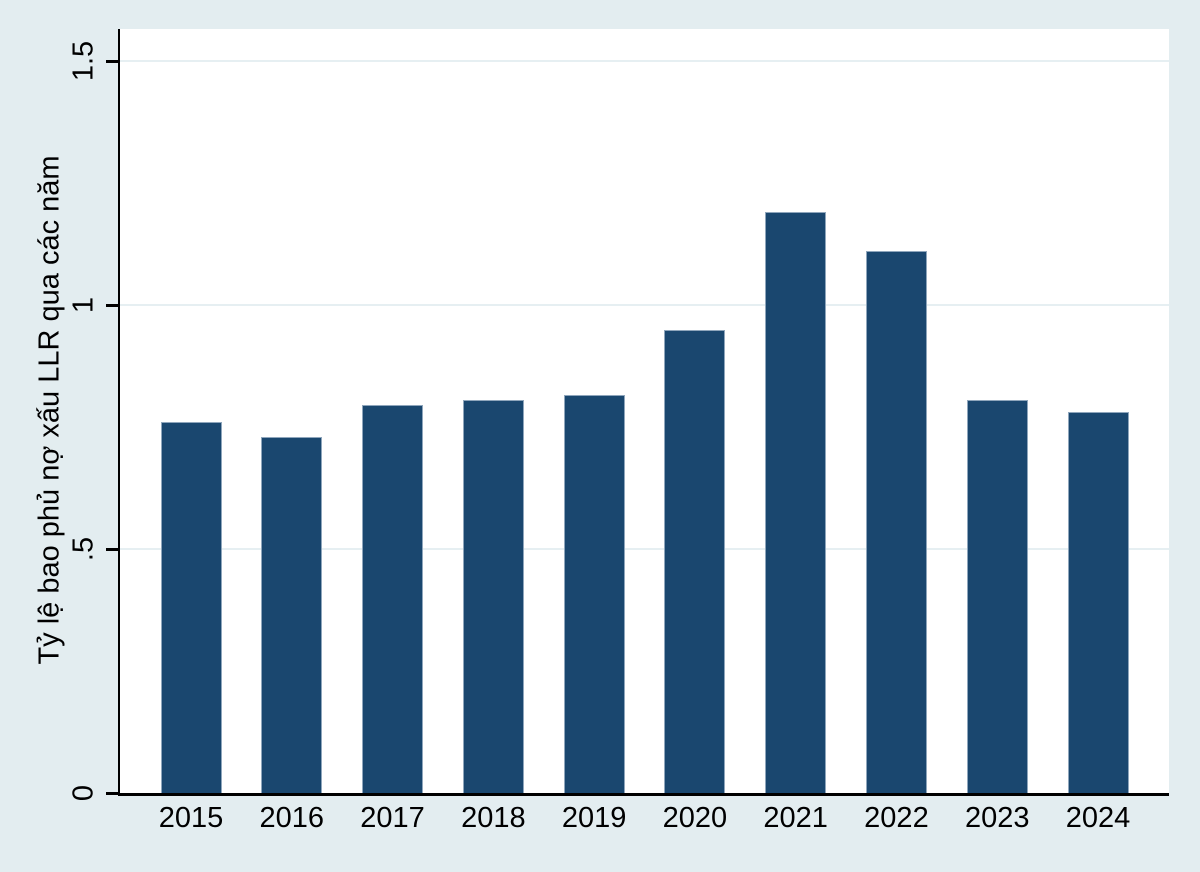 The image size is (1200, 872). I want to click on bar-2023, so click(997, 596).